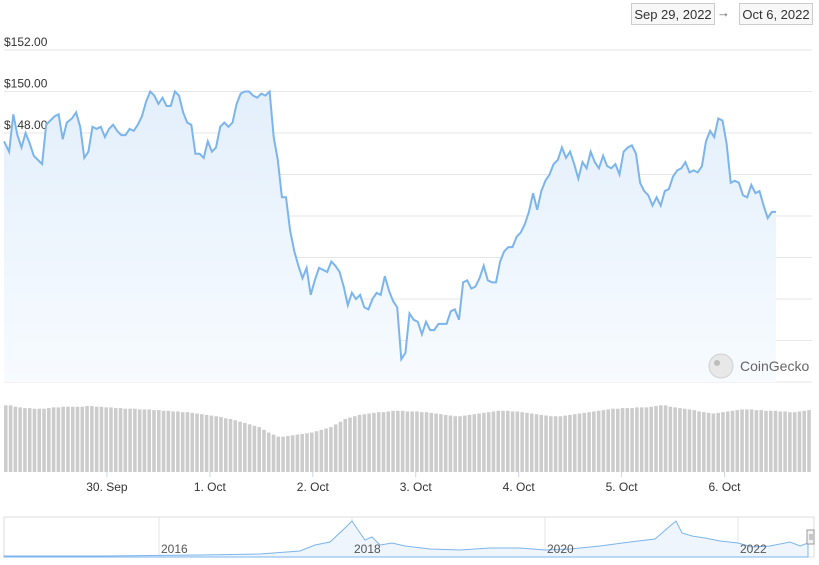 This screenshot has height=565, width=819. What do you see at coordinates (406, 539) in the screenshot?
I see `navigator-series` at bounding box center [406, 539].